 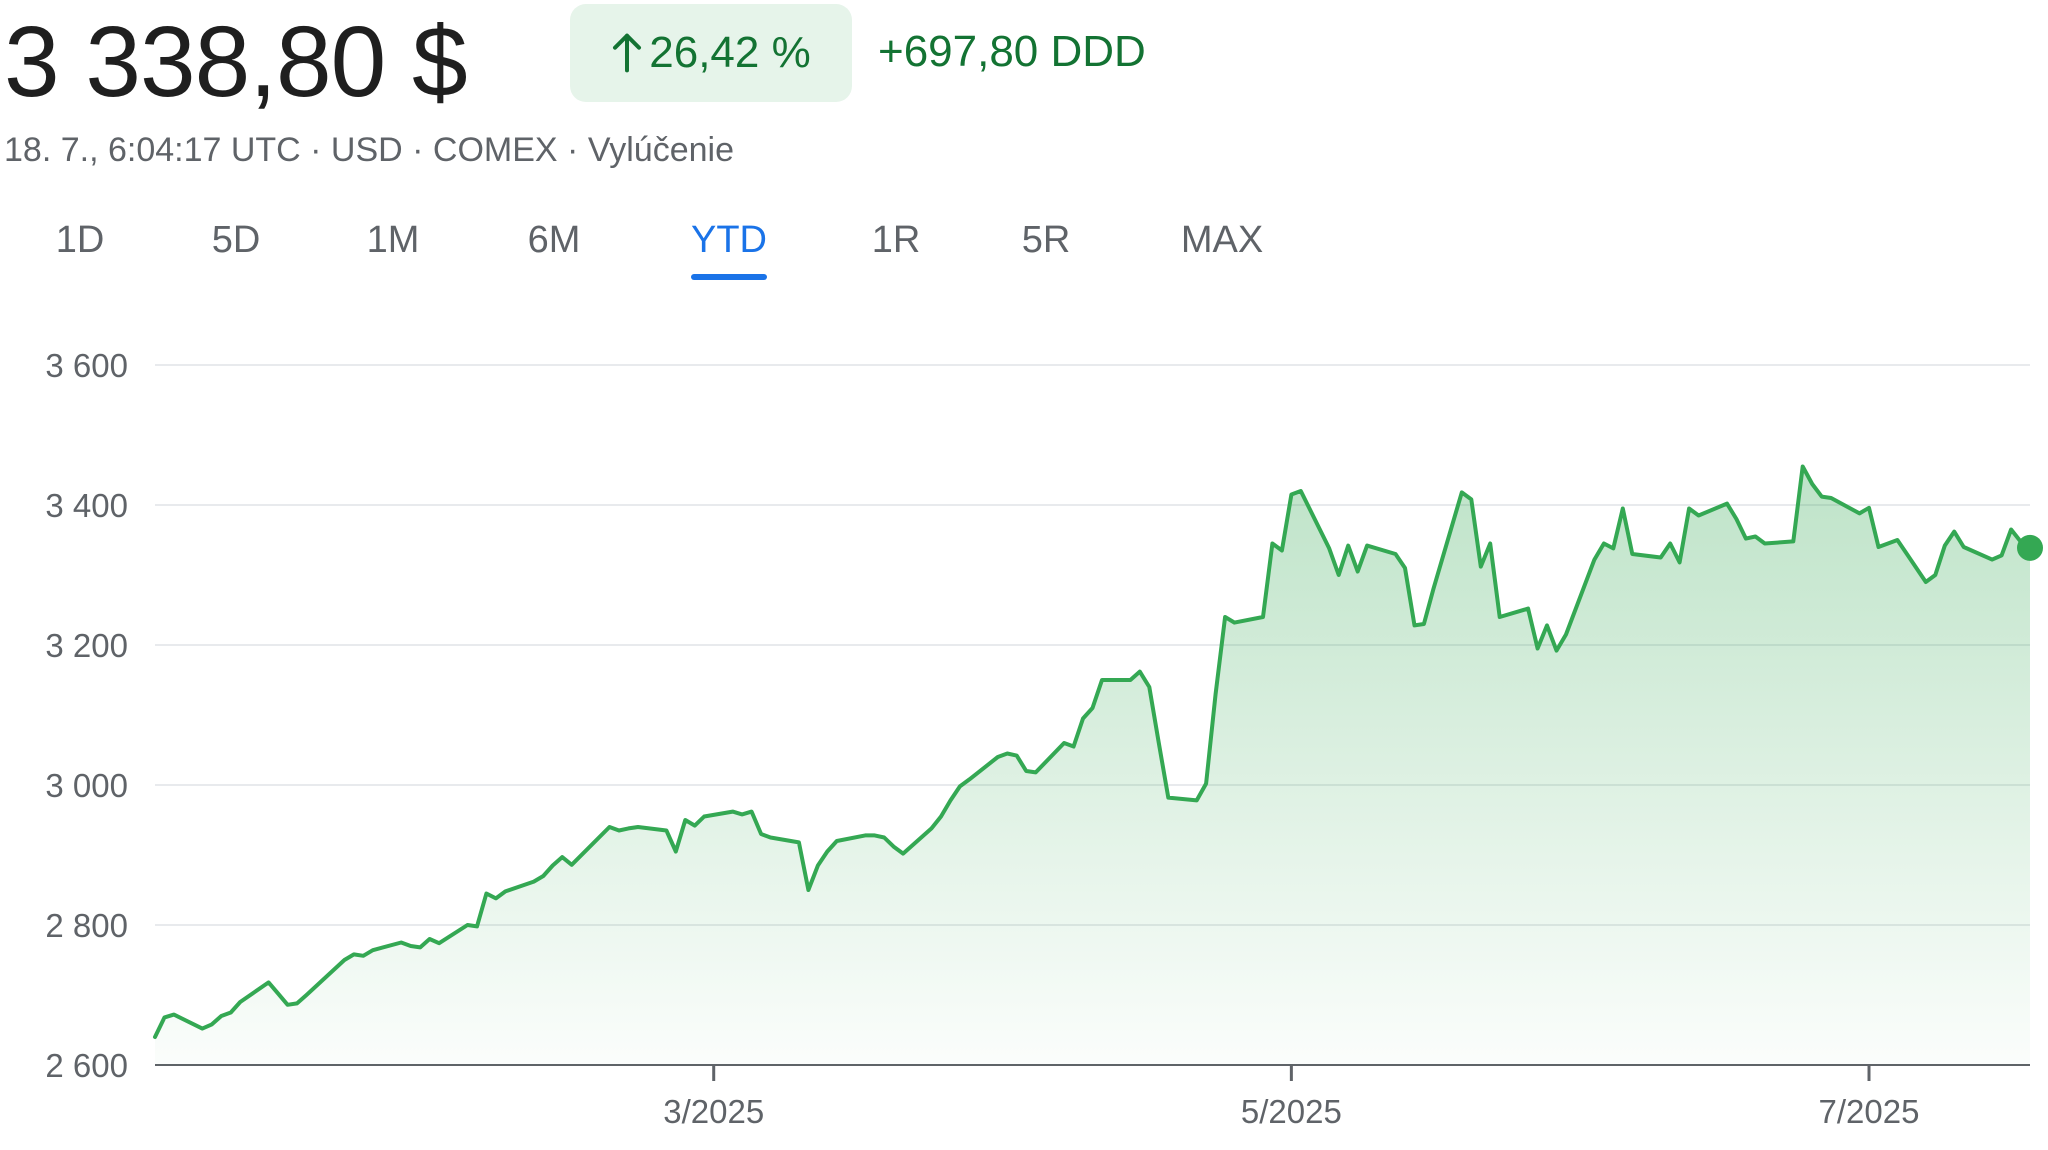 What do you see at coordinates (86, 1065) in the screenshot?
I see `y-tick-label: 2 600` at bounding box center [86, 1065].